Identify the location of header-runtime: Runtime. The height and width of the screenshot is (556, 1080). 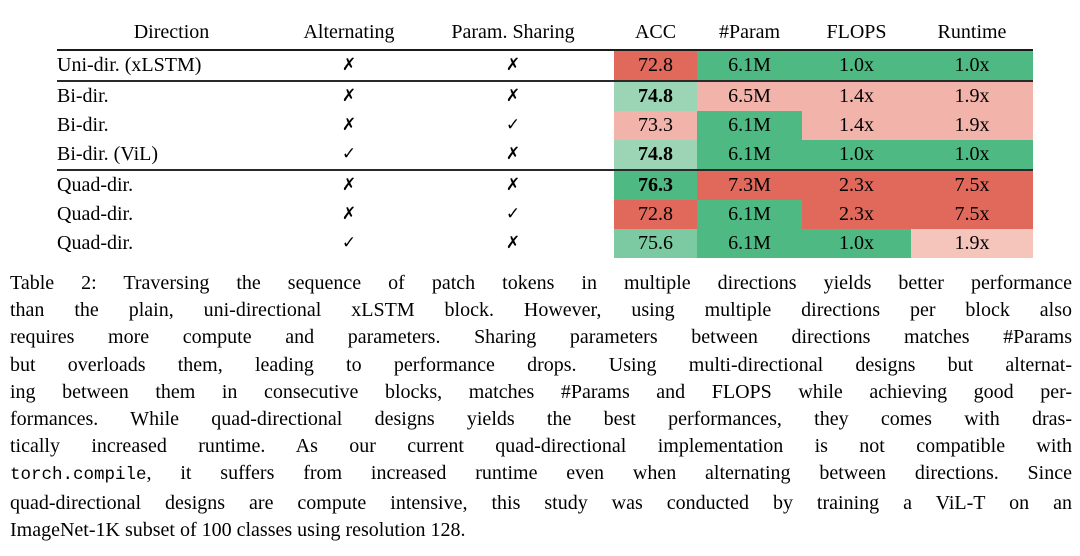
(972, 32).